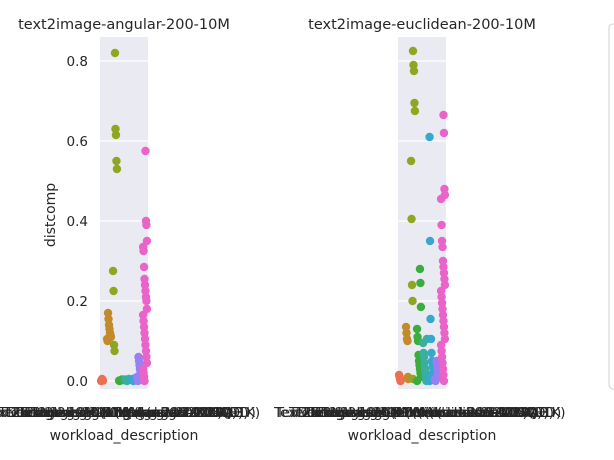 This screenshot has height=460, width=614. I want to click on panel-left-title: text2image-angular-200-10M, so click(124, 25).